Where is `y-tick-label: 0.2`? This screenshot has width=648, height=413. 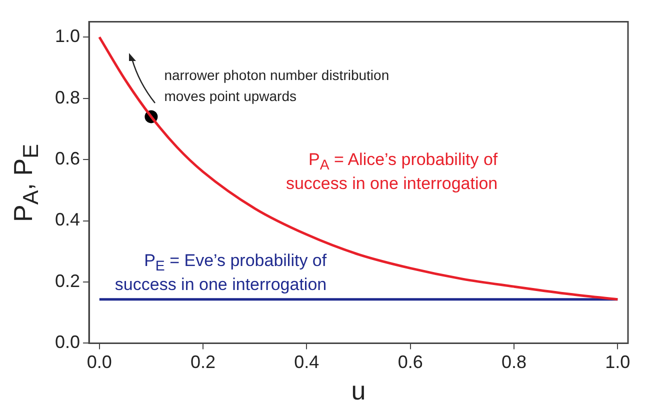 y-tick-label: 0.2 is located at coordinates (67, 280).